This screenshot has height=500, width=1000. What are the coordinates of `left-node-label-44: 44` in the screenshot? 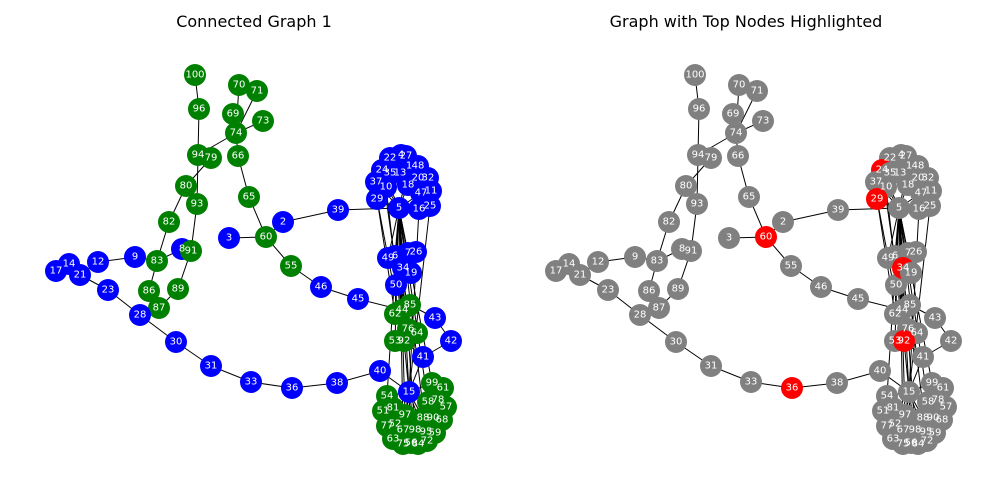 It's located at (402, 310).